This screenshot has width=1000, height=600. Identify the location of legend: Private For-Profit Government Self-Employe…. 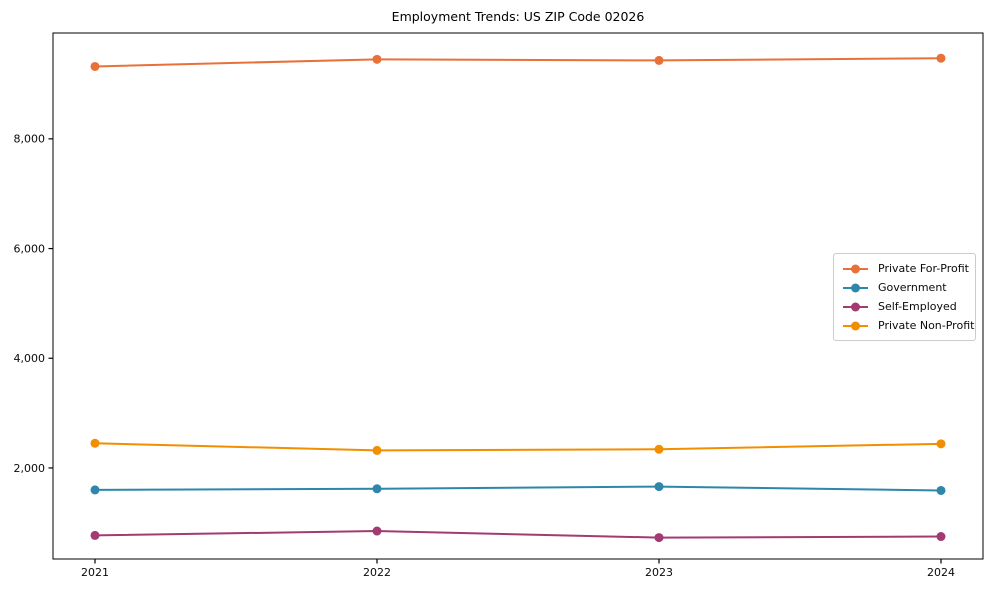
(904, 297).